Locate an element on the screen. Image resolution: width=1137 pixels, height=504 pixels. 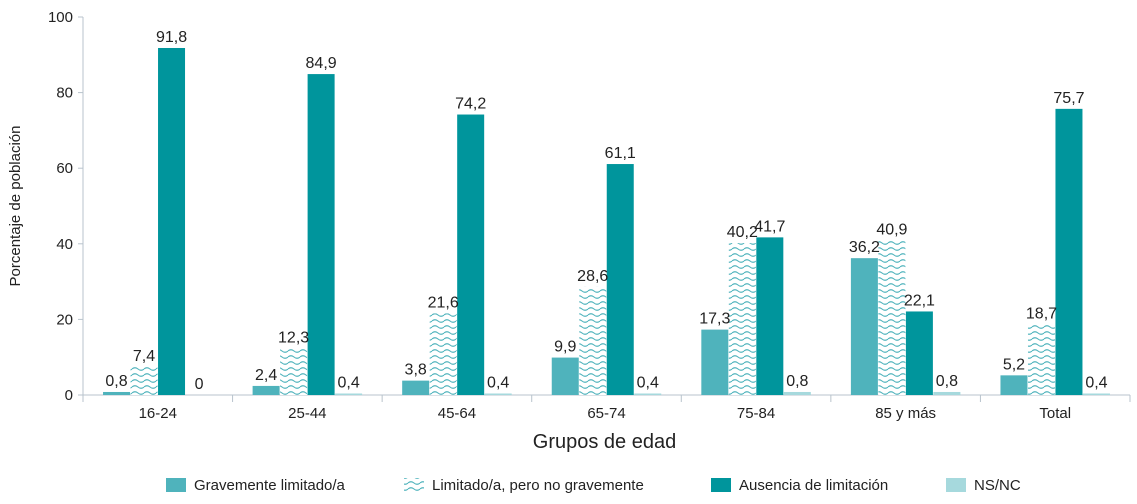
y-tick-label: 60 is located at coordinates (64, 168).